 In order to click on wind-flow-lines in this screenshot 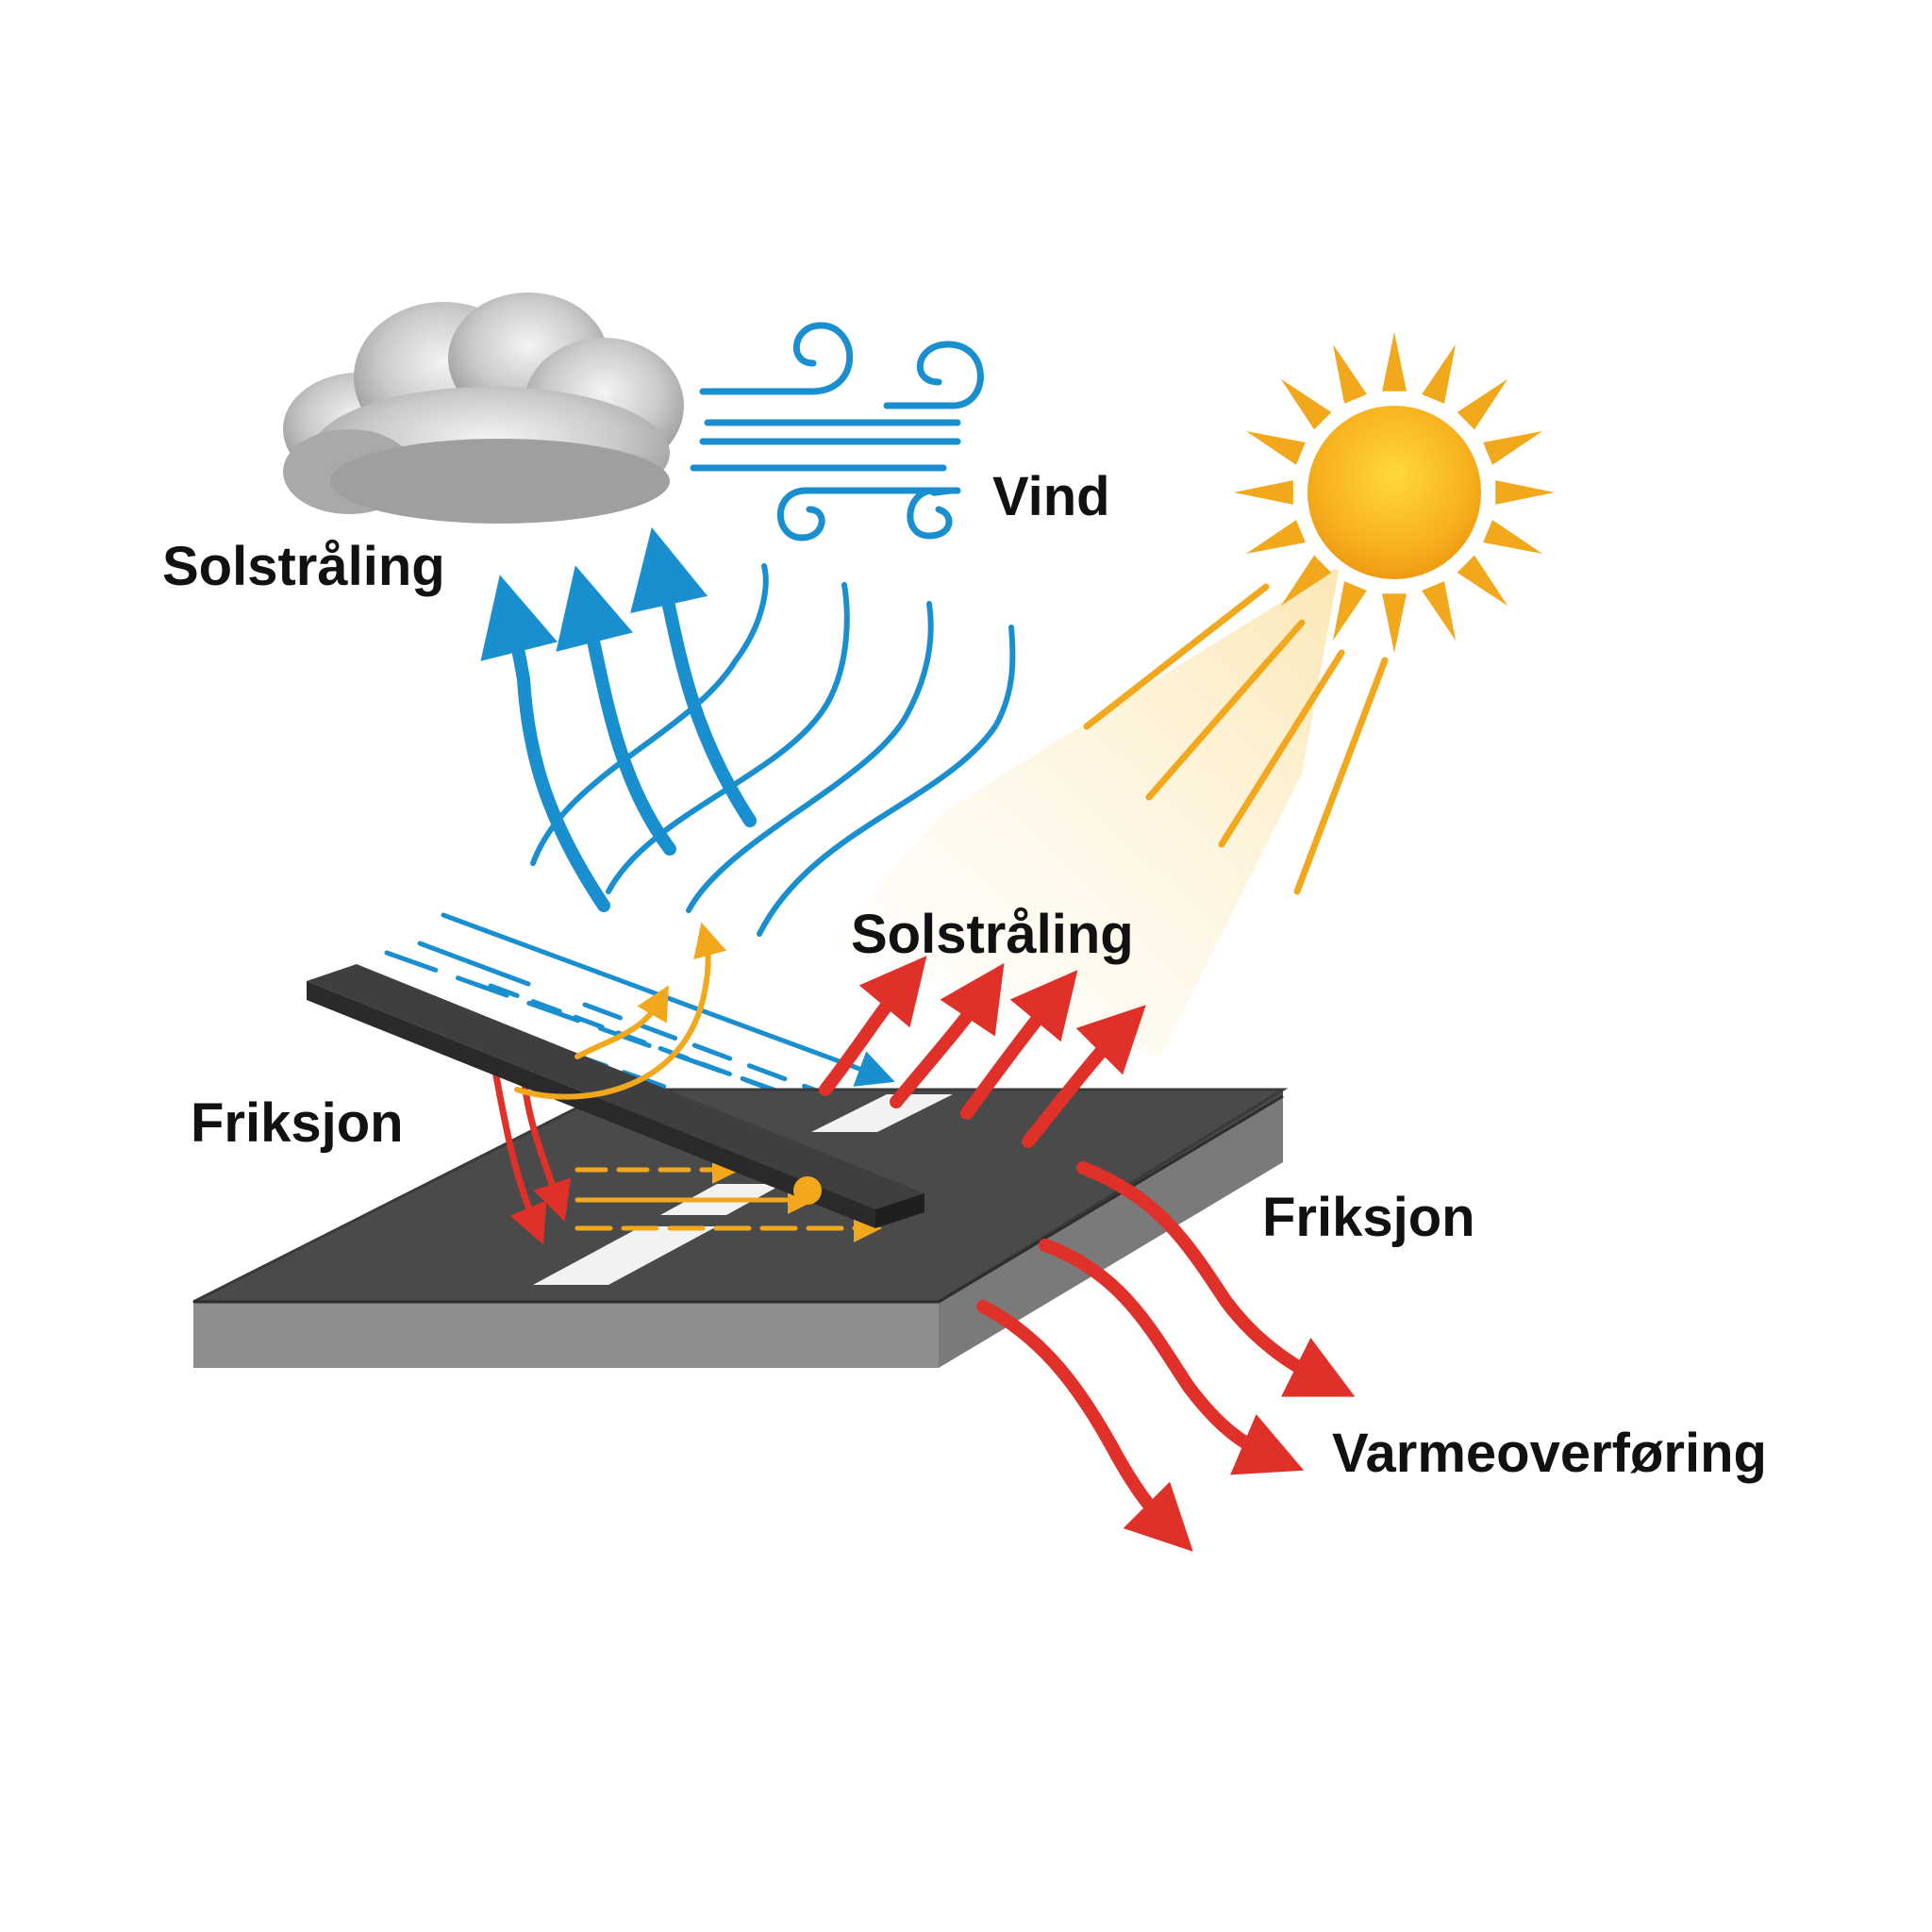, I will do `click(773, 750)`.